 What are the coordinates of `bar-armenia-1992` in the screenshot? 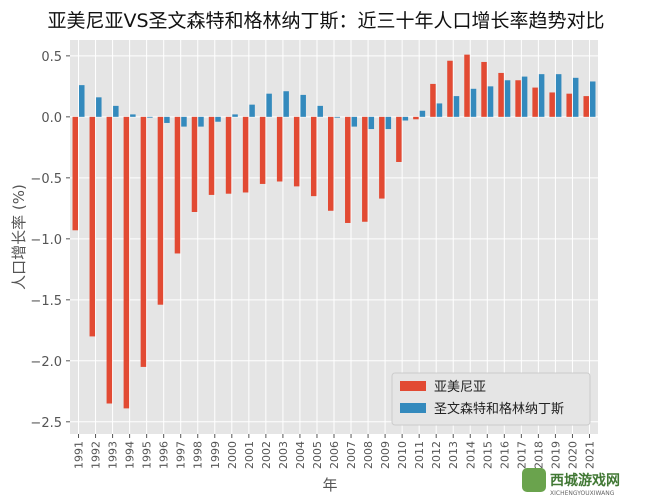 It's located at (92, 226).